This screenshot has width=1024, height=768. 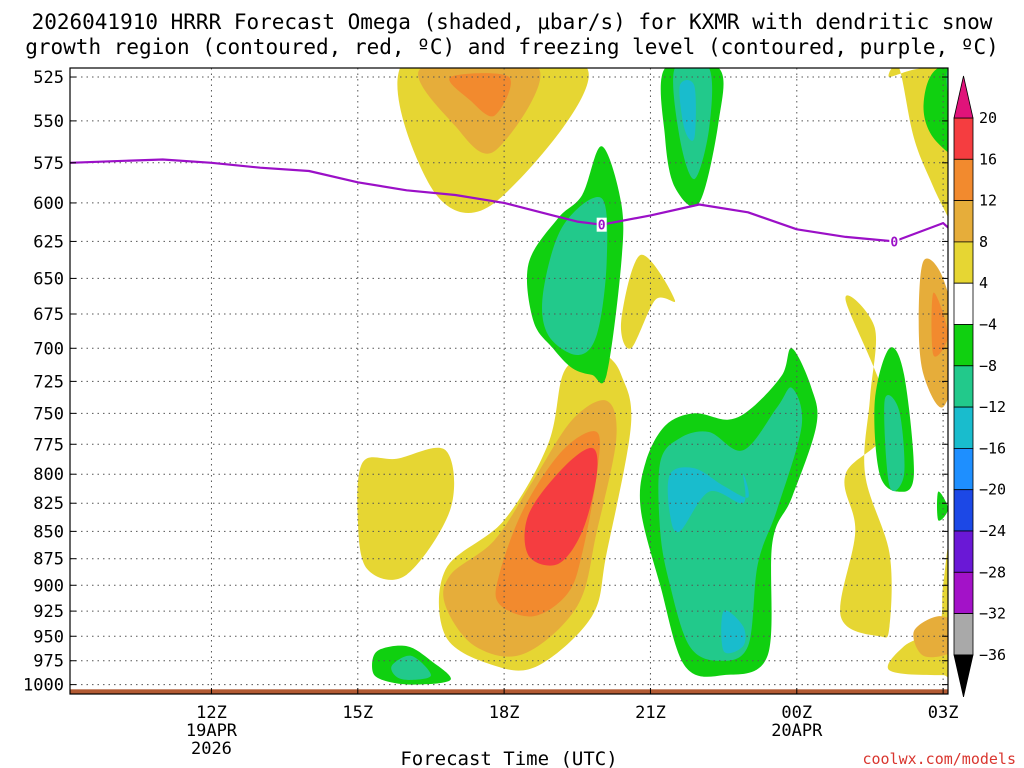 What do you see at coordinates (48, 164) in the screenshot?
I see `y-tick-label-575: 575` at bounding box center [48, 164].